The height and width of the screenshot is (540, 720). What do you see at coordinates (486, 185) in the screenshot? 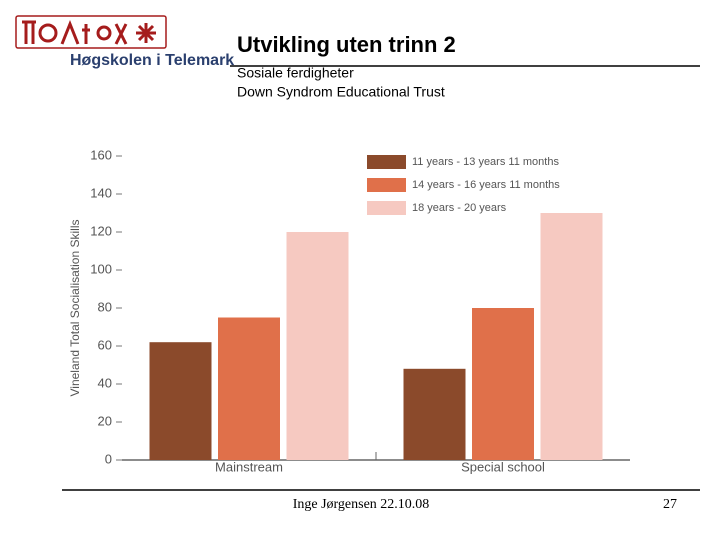
I see `legend-label: 14 years - 16 years 11 months` at bounding box center [486, 185].